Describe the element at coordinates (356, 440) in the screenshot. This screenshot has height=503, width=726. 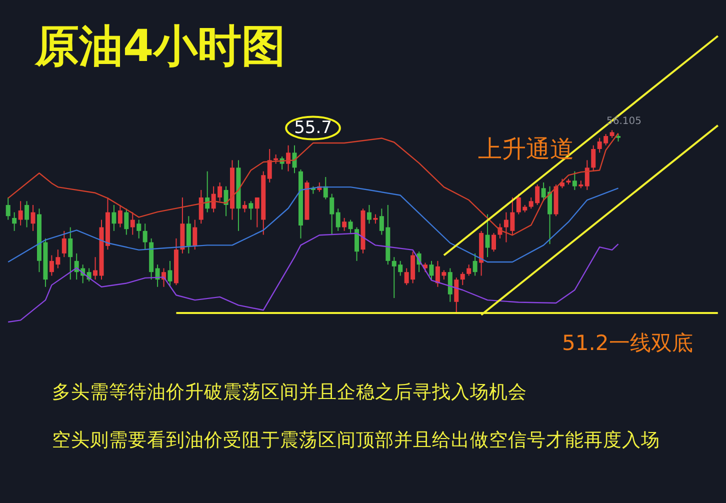
I see `text: 空头则需要看到油价受阻于震荡区间顶部并且给出做空信号才能再度入场` at that location.